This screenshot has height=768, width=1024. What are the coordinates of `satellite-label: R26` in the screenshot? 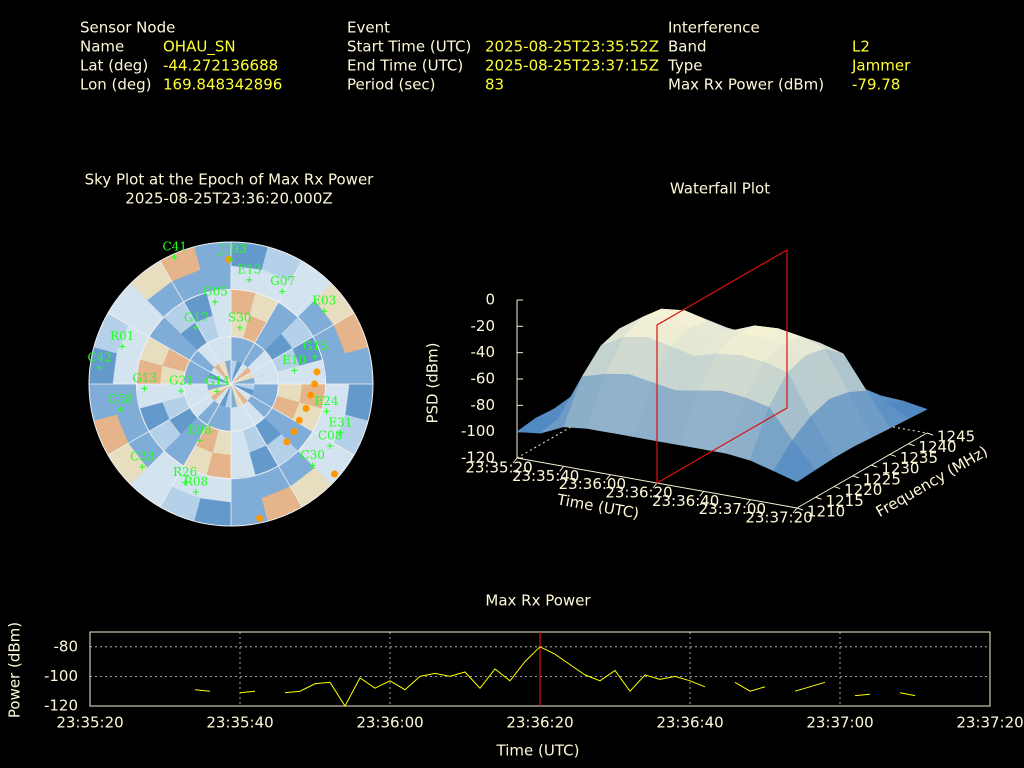 It's located at (185, 472).